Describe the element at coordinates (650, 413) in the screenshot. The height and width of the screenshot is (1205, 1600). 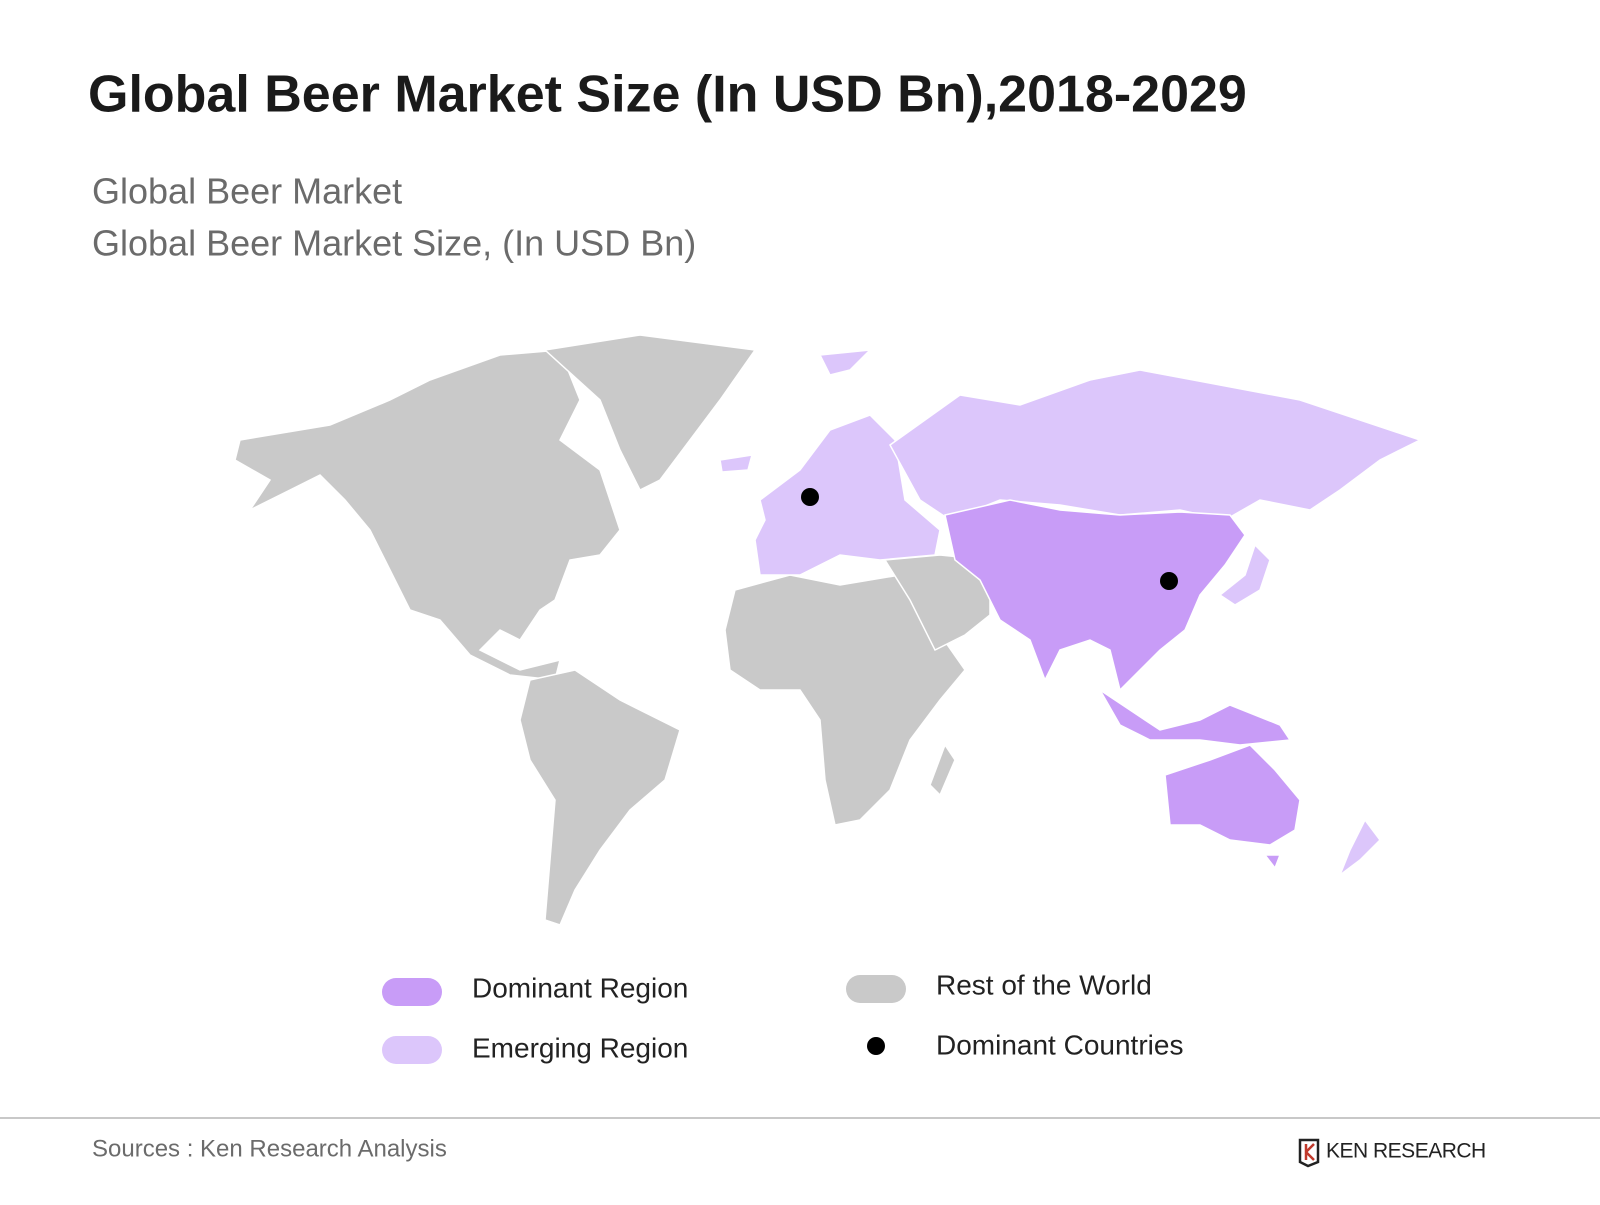
I see `greenland` at that location.